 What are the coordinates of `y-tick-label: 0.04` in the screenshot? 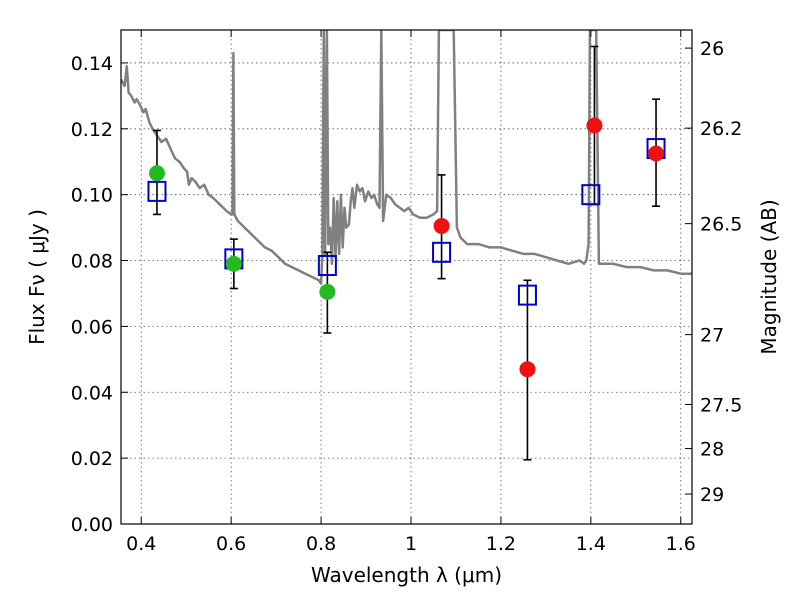 It's located at (92, 393).